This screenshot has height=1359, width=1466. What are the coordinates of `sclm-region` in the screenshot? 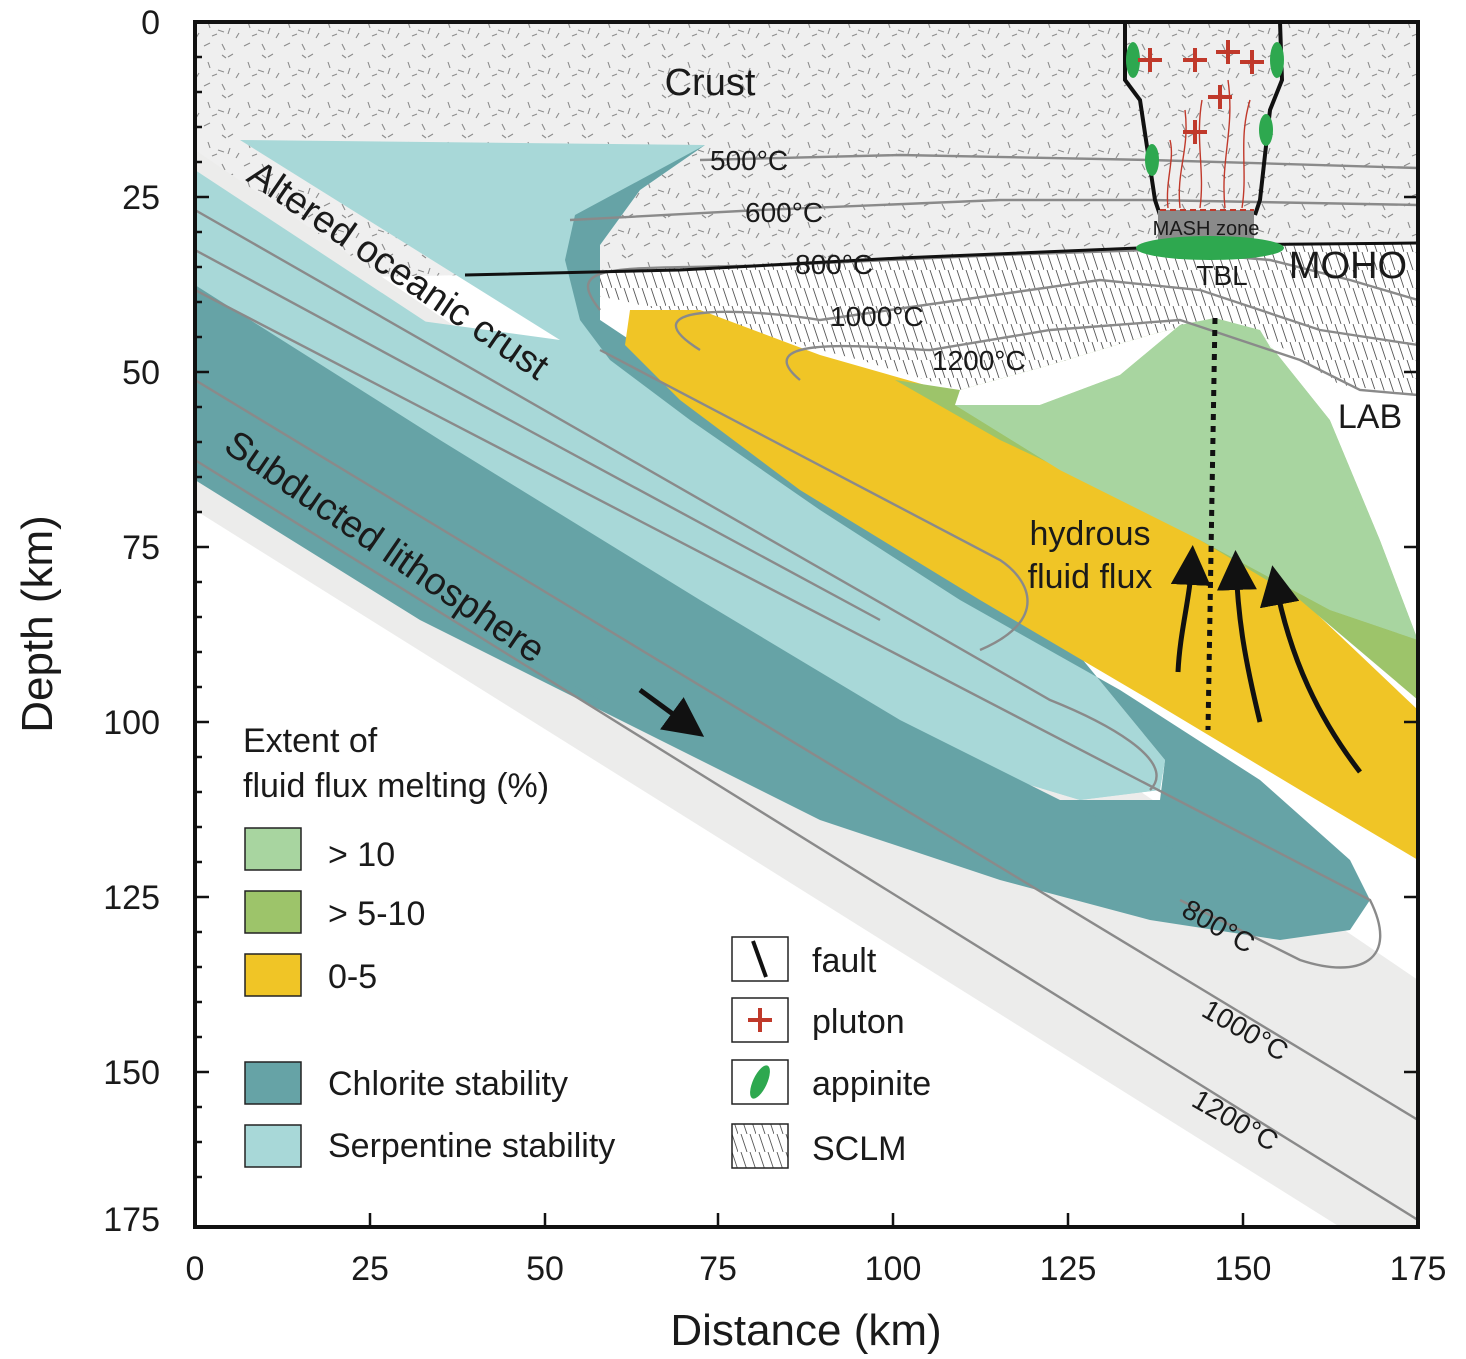 It's located at (944, 319).